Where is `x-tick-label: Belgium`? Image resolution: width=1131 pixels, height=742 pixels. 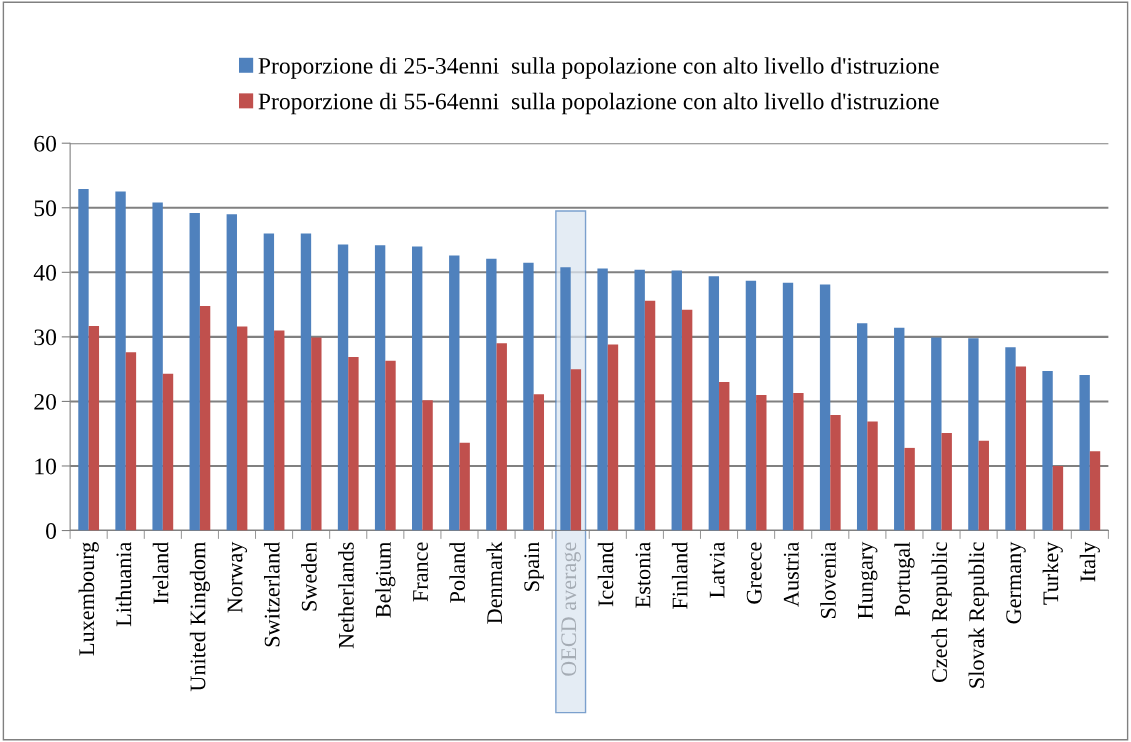 x-tick-label: Belgium is located at coordinates (385, 579).